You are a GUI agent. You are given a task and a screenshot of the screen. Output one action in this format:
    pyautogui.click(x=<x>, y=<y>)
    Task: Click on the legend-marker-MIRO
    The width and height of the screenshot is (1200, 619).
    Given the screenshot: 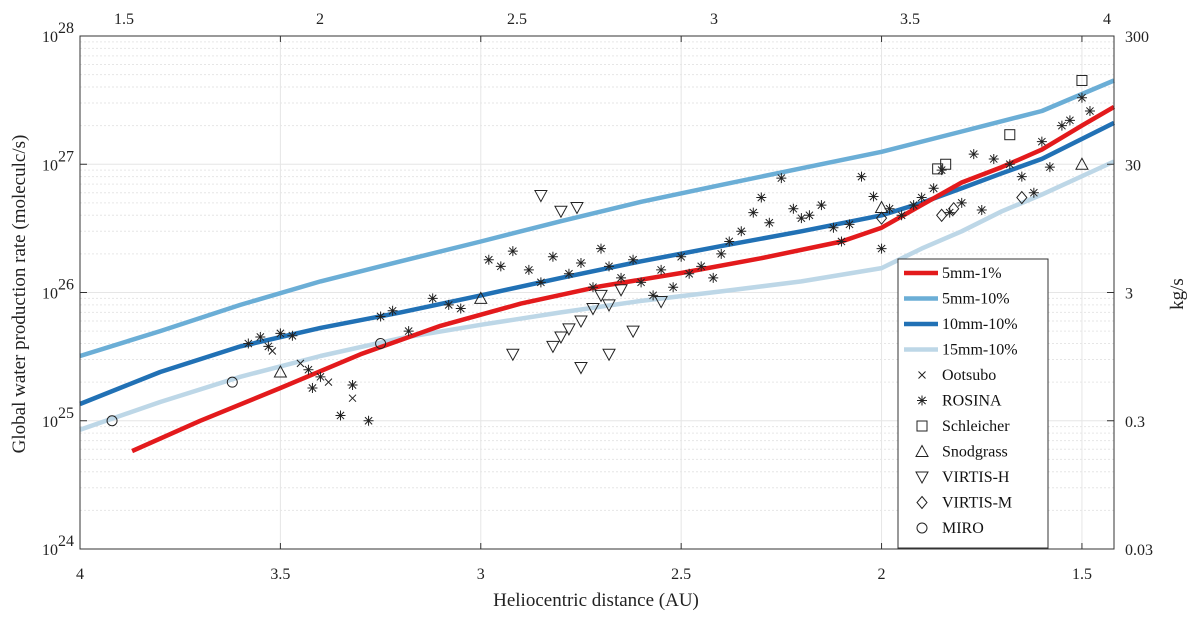 What is the action you would take?
    pyautogui.click(x=922, y=528)
    